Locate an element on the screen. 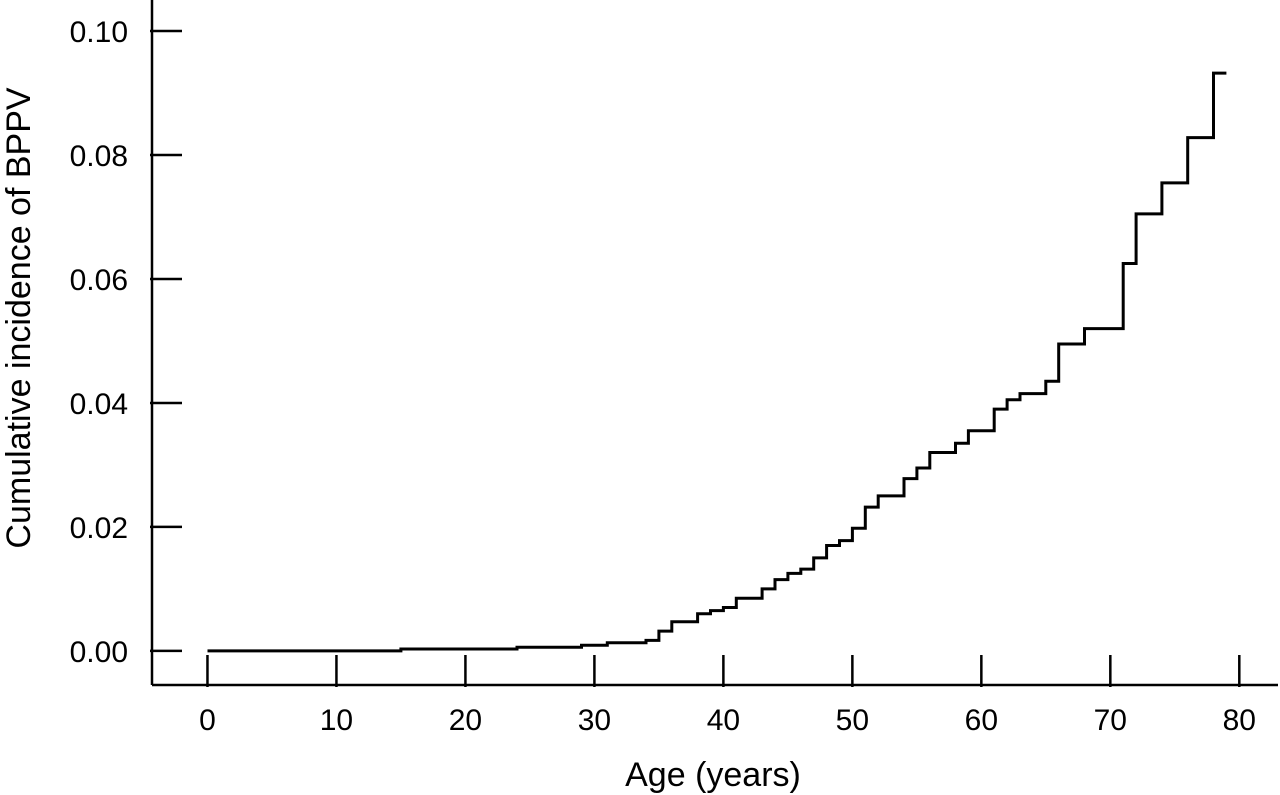  x-tick-label: 80 is located at coordinates (1239, 720).